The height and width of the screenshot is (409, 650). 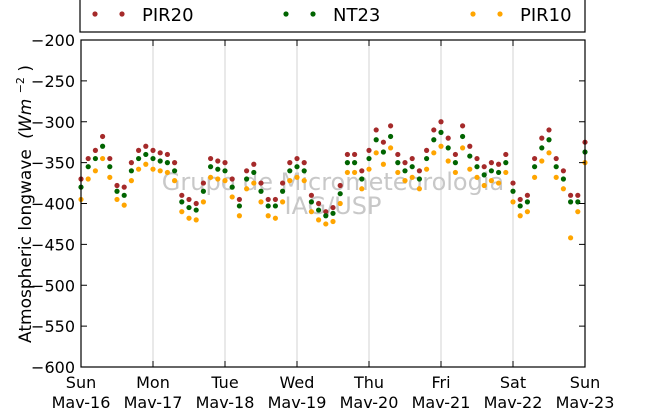 I want to click on x-tick-label-date: Mav-20, so click(x=369, y=401).